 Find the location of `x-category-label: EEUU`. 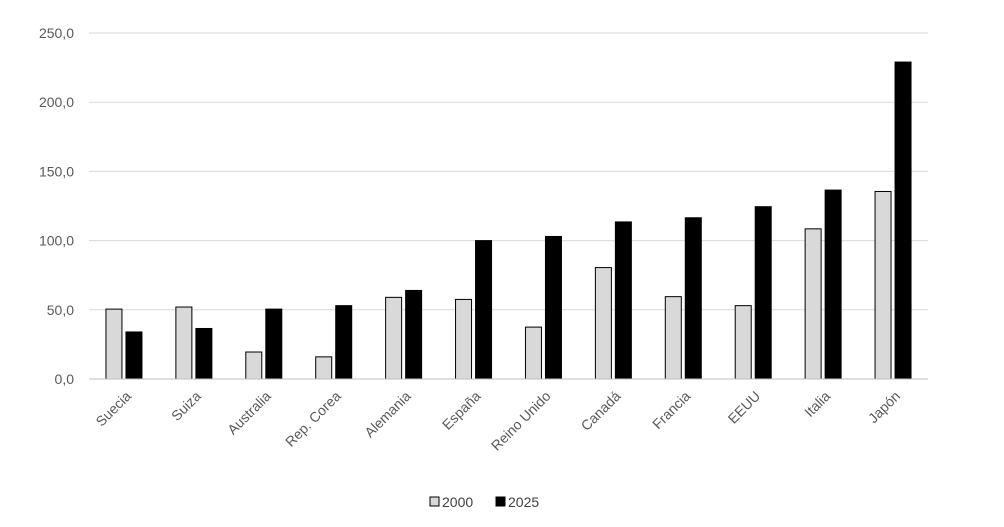

x-category-label: EEUU is located at coordinates (744, 407).